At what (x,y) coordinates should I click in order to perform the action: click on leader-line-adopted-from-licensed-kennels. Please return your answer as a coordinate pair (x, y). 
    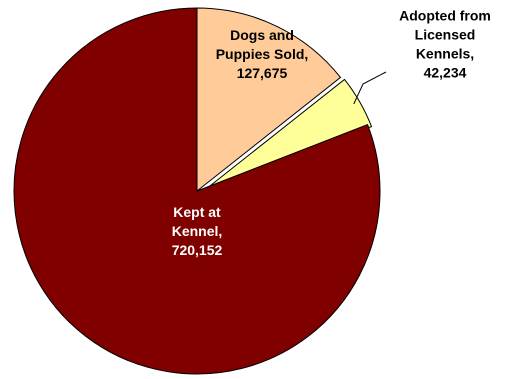
    Looking at the image, I should click on (370, 88).